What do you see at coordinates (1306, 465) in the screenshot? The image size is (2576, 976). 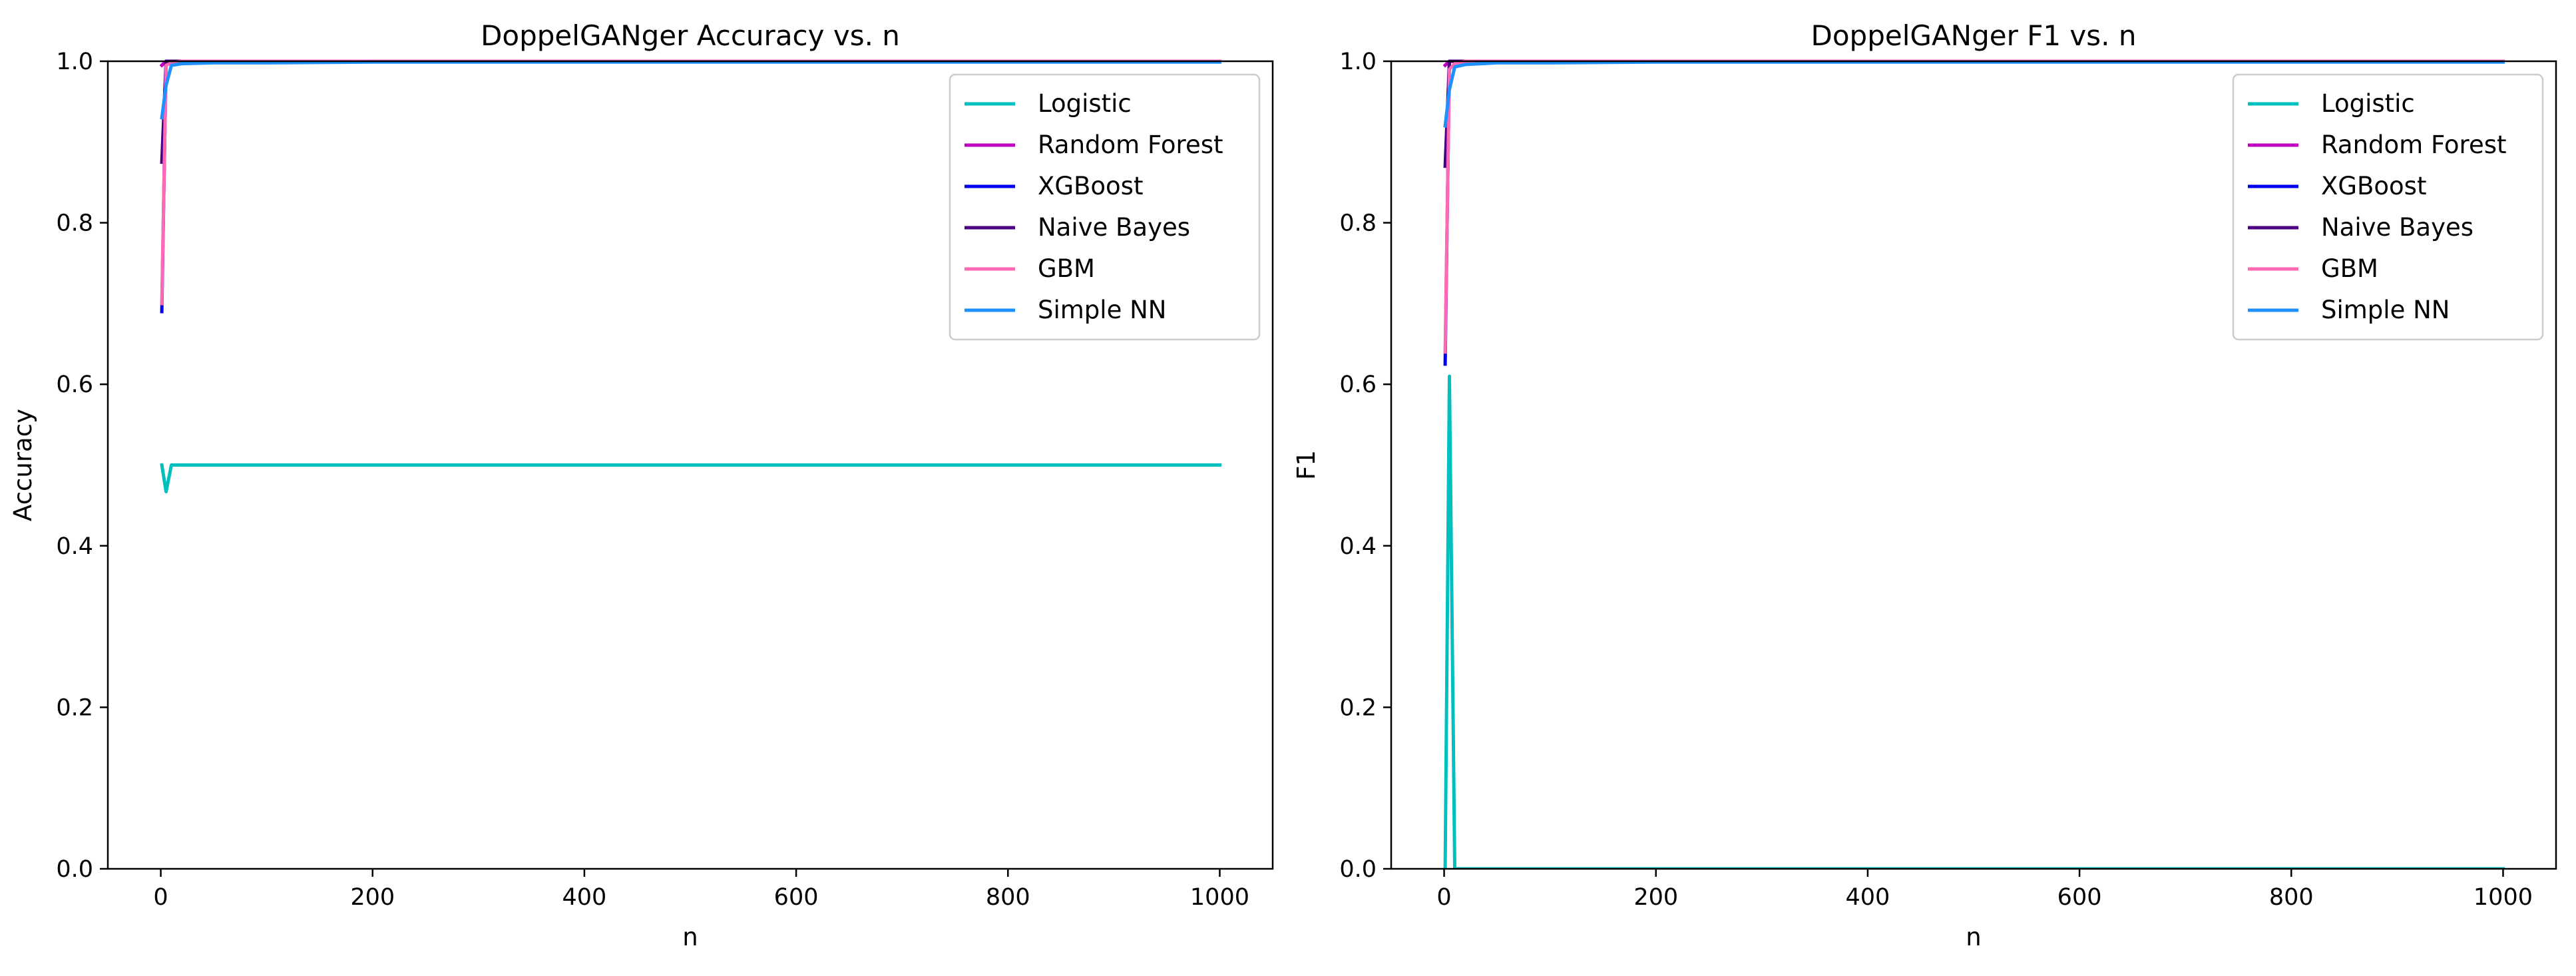 I see `y-axis-label: F1` at bounding box center [1306, 465].